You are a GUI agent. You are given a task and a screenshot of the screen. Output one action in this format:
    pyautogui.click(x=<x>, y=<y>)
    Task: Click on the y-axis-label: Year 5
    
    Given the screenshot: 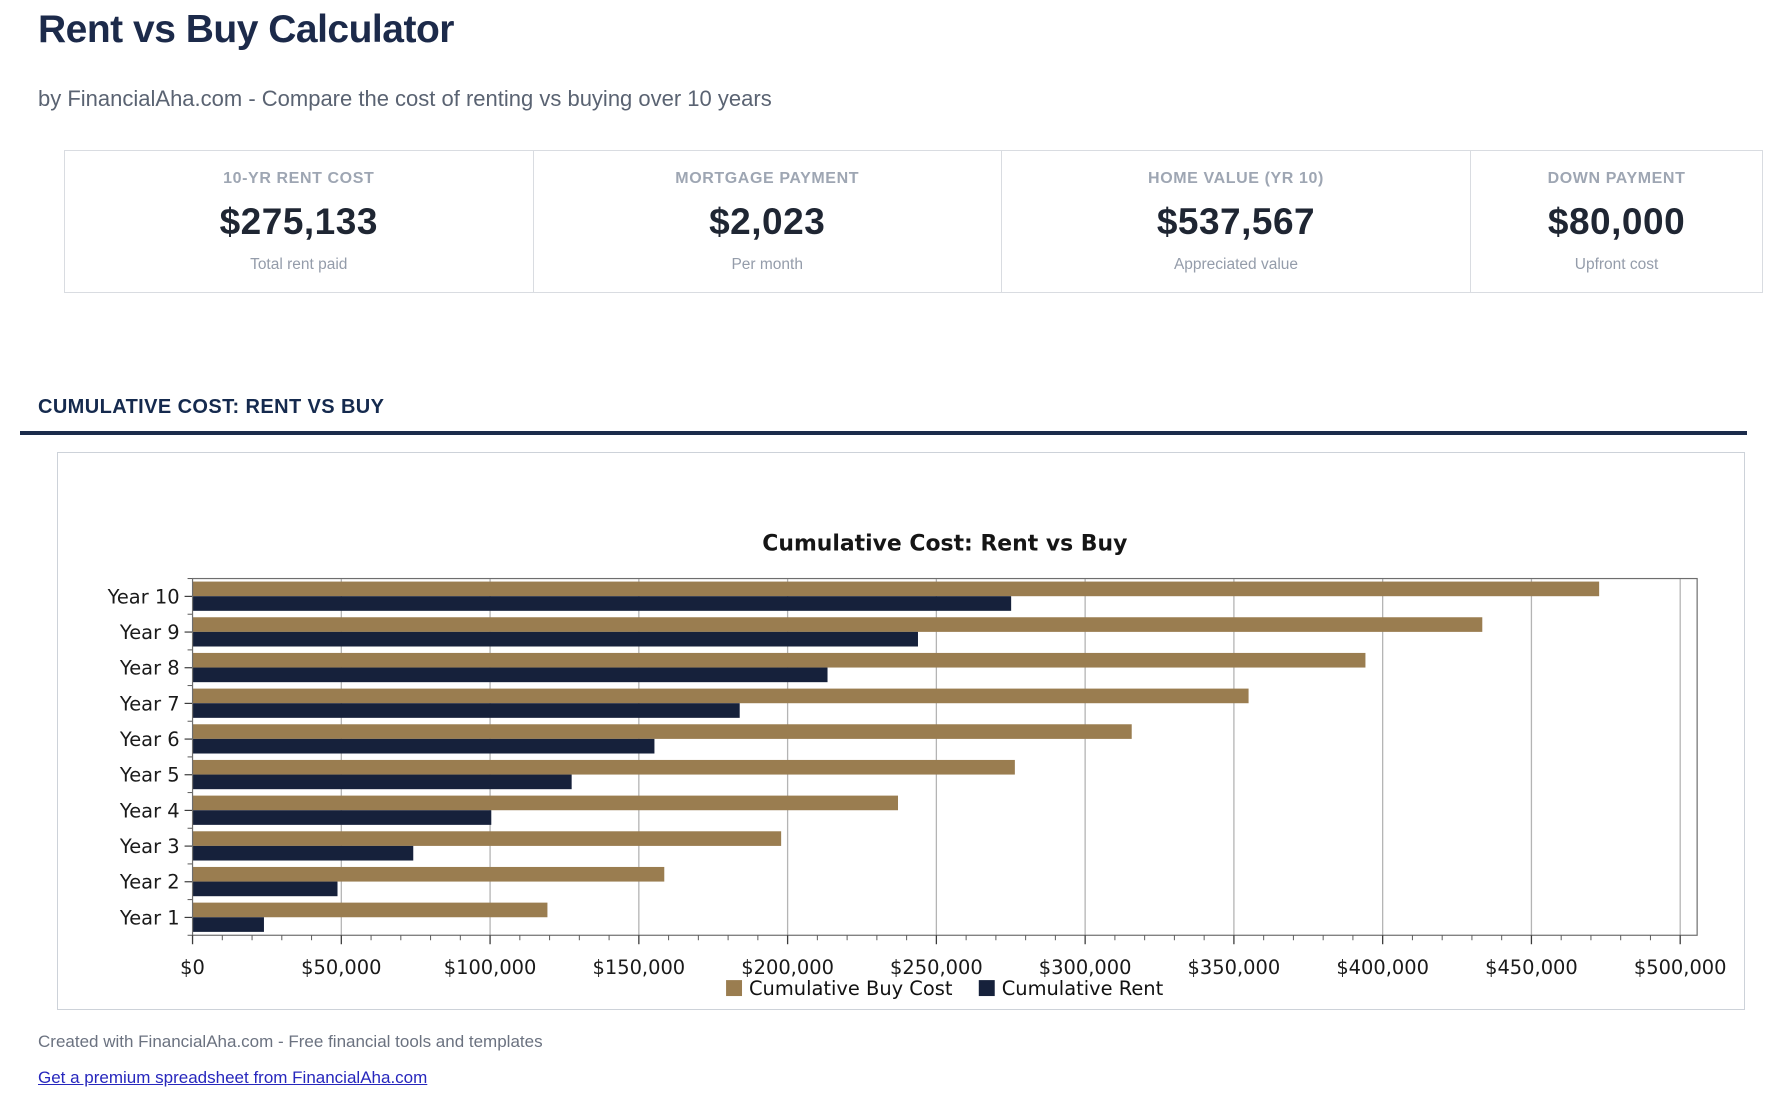 What is the action you would take?
    pyautogui.click(x=149, y=775)
    